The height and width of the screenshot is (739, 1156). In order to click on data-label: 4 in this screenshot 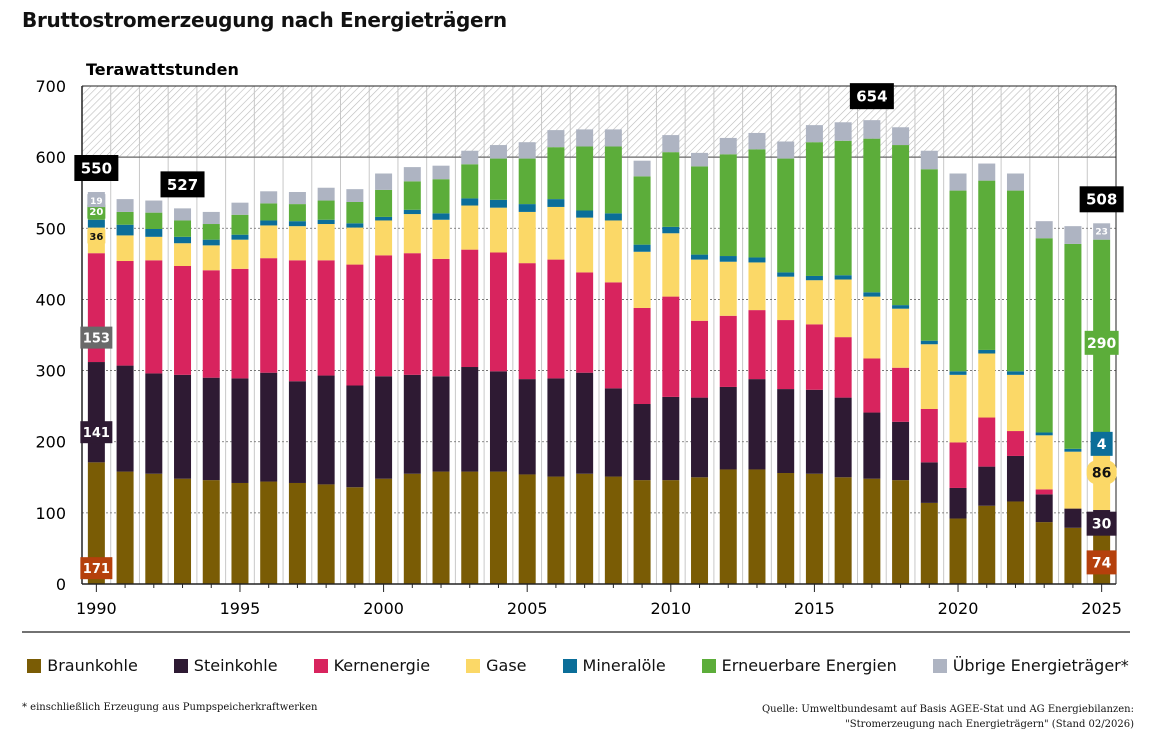, I will do `click(1101, 443)`.